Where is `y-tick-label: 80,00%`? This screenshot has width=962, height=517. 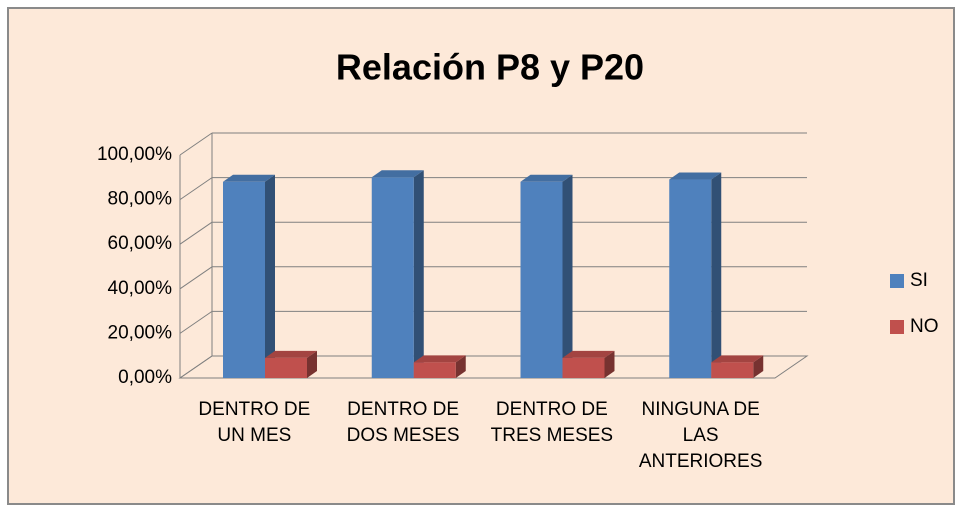 y-tick-label: 80,00% is located at coordinates (140, 199).